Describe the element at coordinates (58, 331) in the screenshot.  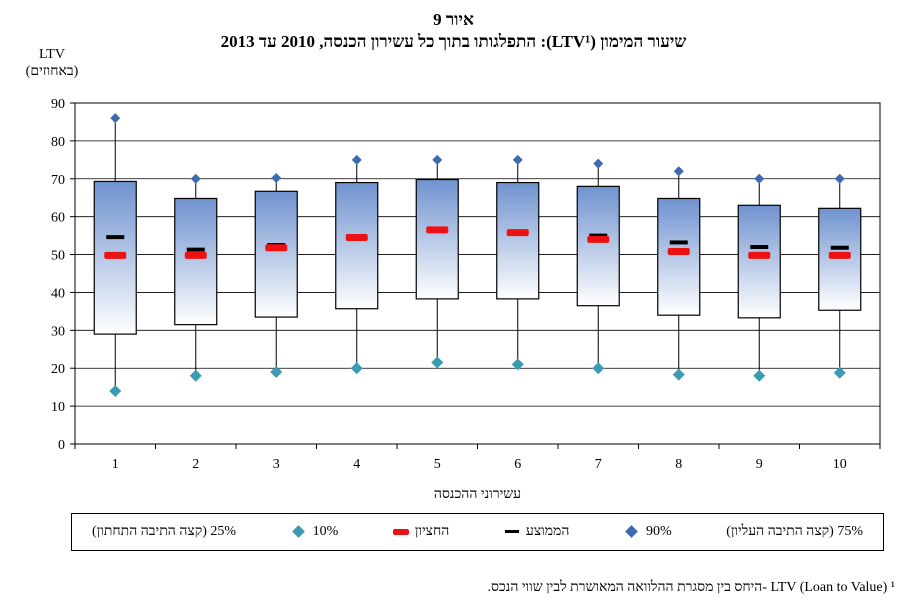
I see `y-tick-label-30: 30` at that location.